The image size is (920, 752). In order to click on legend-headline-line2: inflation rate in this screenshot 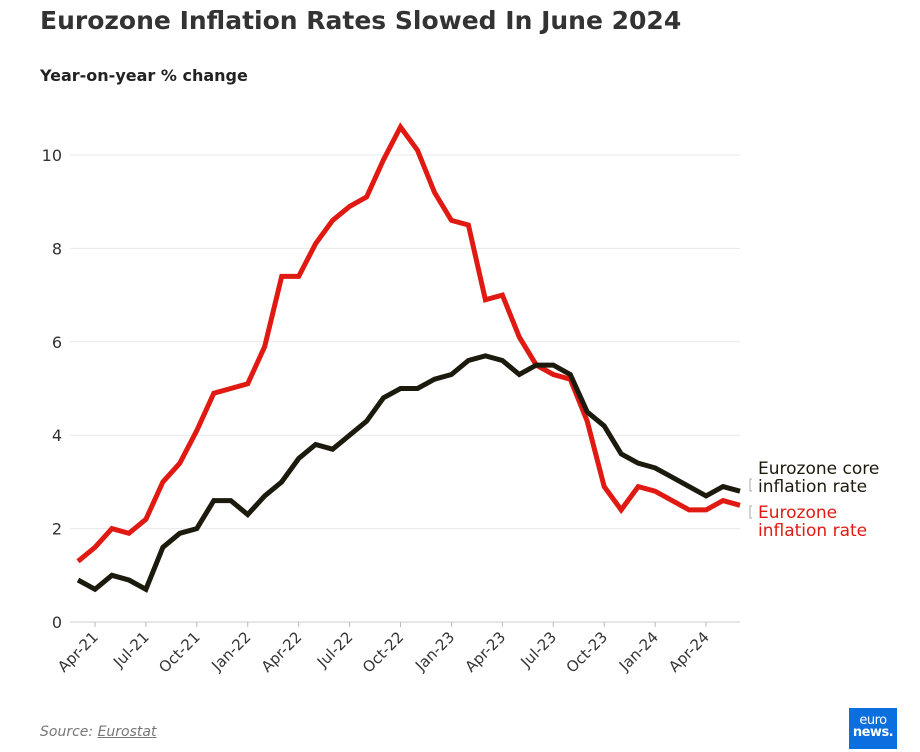, I will do `click(812, 531)`.